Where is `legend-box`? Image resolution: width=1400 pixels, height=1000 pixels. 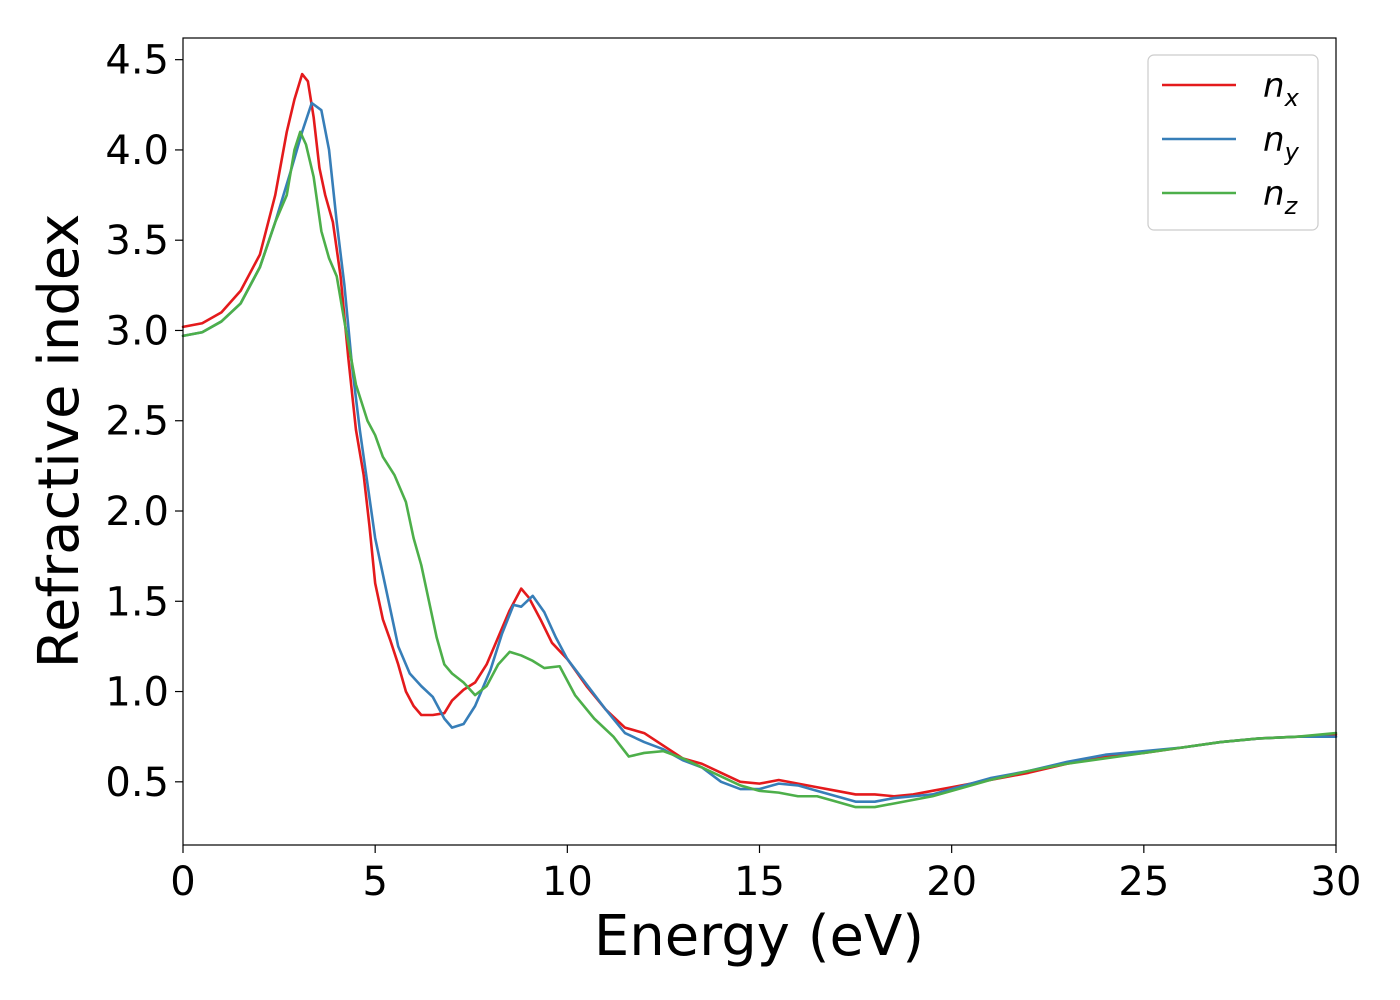
legend-box is located at coordinates (1233, 142).